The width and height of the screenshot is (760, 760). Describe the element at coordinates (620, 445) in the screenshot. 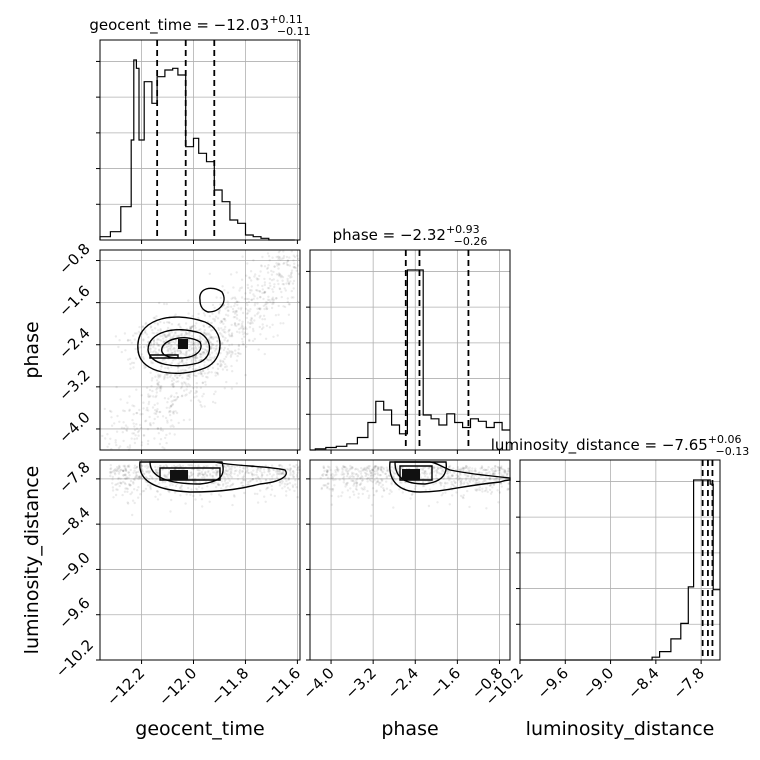

I see `title-luminosity-distance: luminosity_distance = −7.65+0.06 −0.13` at that location.